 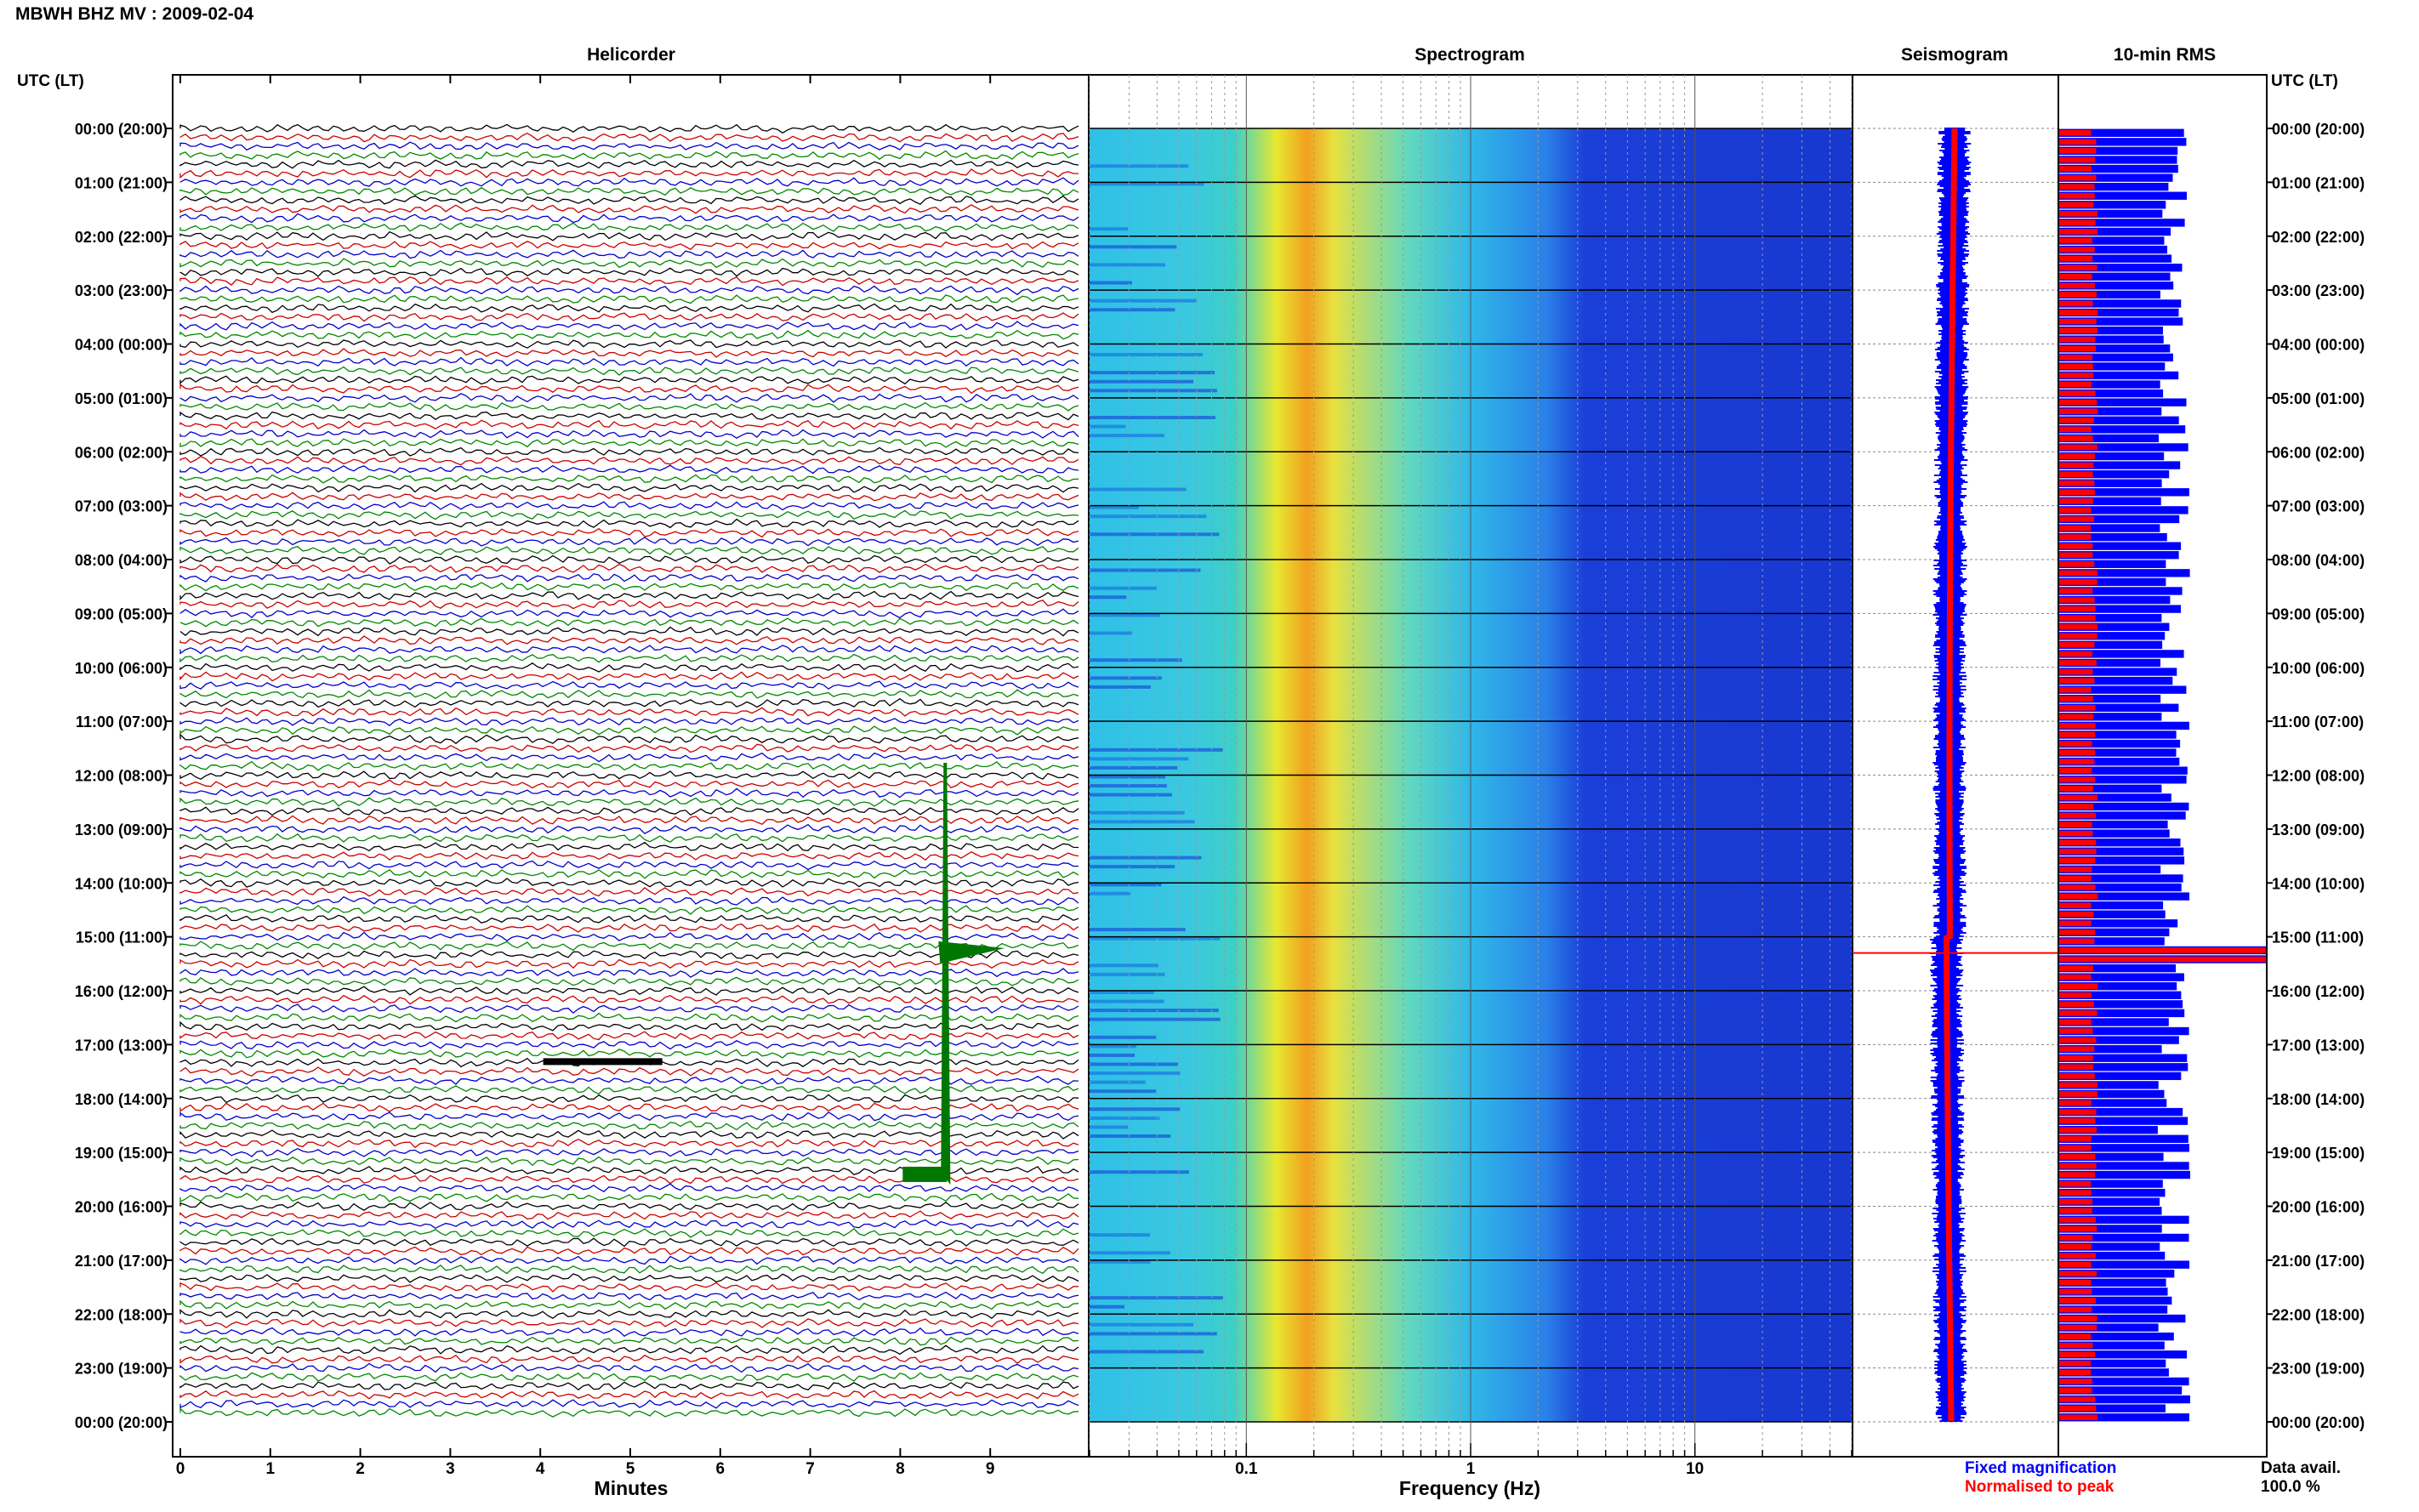 What do you see at coordinates (2318, 290) in the screenshot?
I see `y-tick-label-right: 03:00 (23:00)` at bounding box center [2318, 290].